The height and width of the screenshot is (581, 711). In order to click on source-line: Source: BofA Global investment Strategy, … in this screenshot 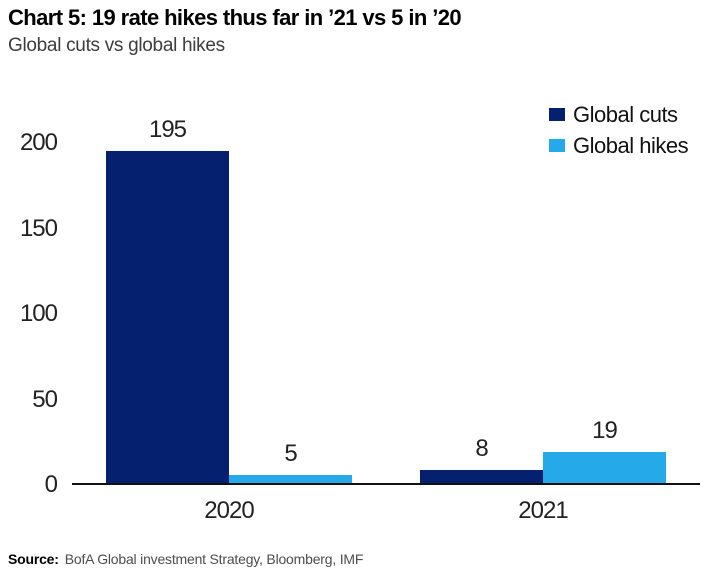, I will do `click(185, 559)`.